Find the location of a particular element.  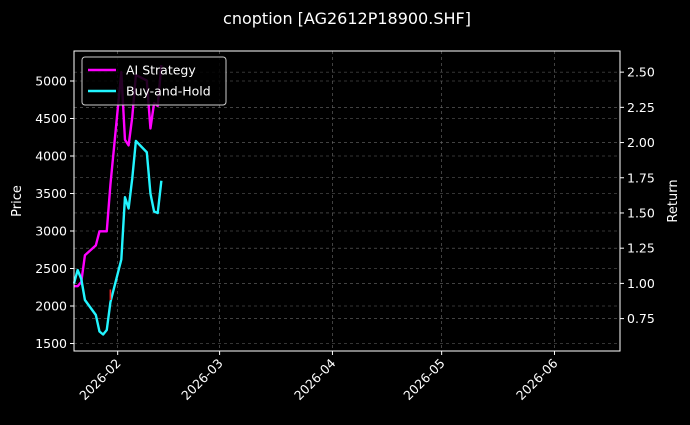

y-tick-label-left: 3500 is located at coordinates (51, 193).